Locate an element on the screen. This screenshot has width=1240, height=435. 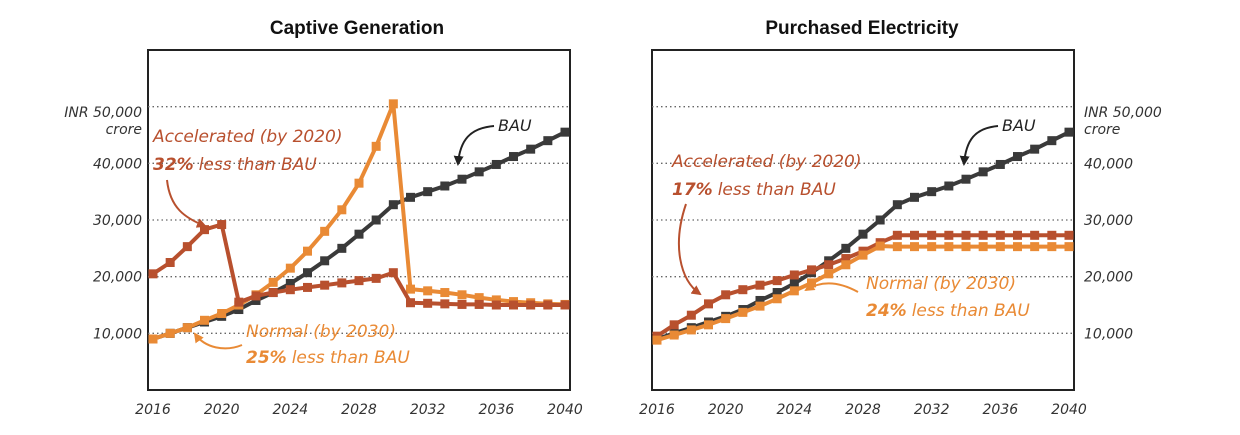
normal-pct: 24% is located at coordinates (886, 311).